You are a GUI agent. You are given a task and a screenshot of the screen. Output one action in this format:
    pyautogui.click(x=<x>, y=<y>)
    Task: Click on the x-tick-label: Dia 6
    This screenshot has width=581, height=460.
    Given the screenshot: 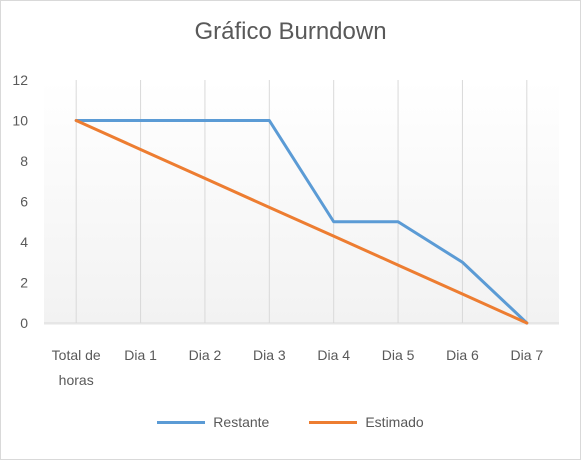 What is the action you would take?
    pyautogui.click(x=462, y=355)
    